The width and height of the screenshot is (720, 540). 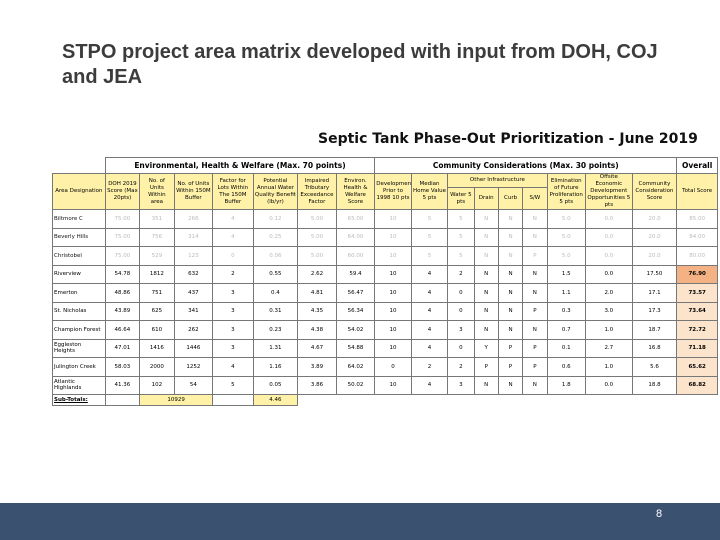 I want to click on cell: 65.00, so click(x=355, y=219).